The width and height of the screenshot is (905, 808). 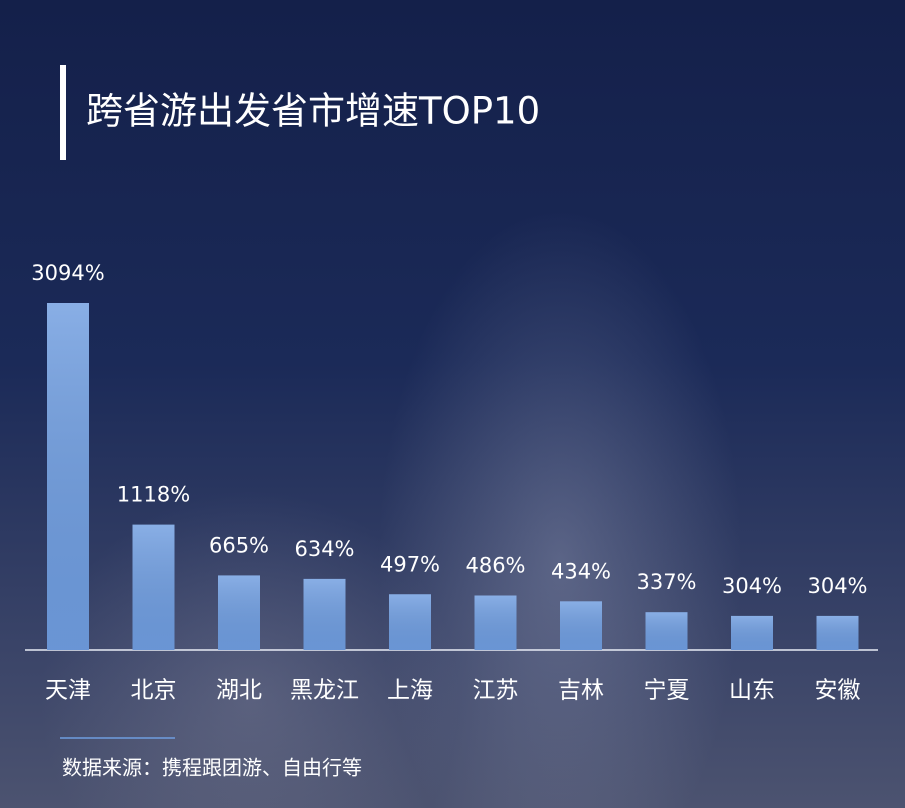 What do you see at coordinates (752, 691) in the screenshot?
I see `x-tick-label: 山东` at bounding box center [752, 691].